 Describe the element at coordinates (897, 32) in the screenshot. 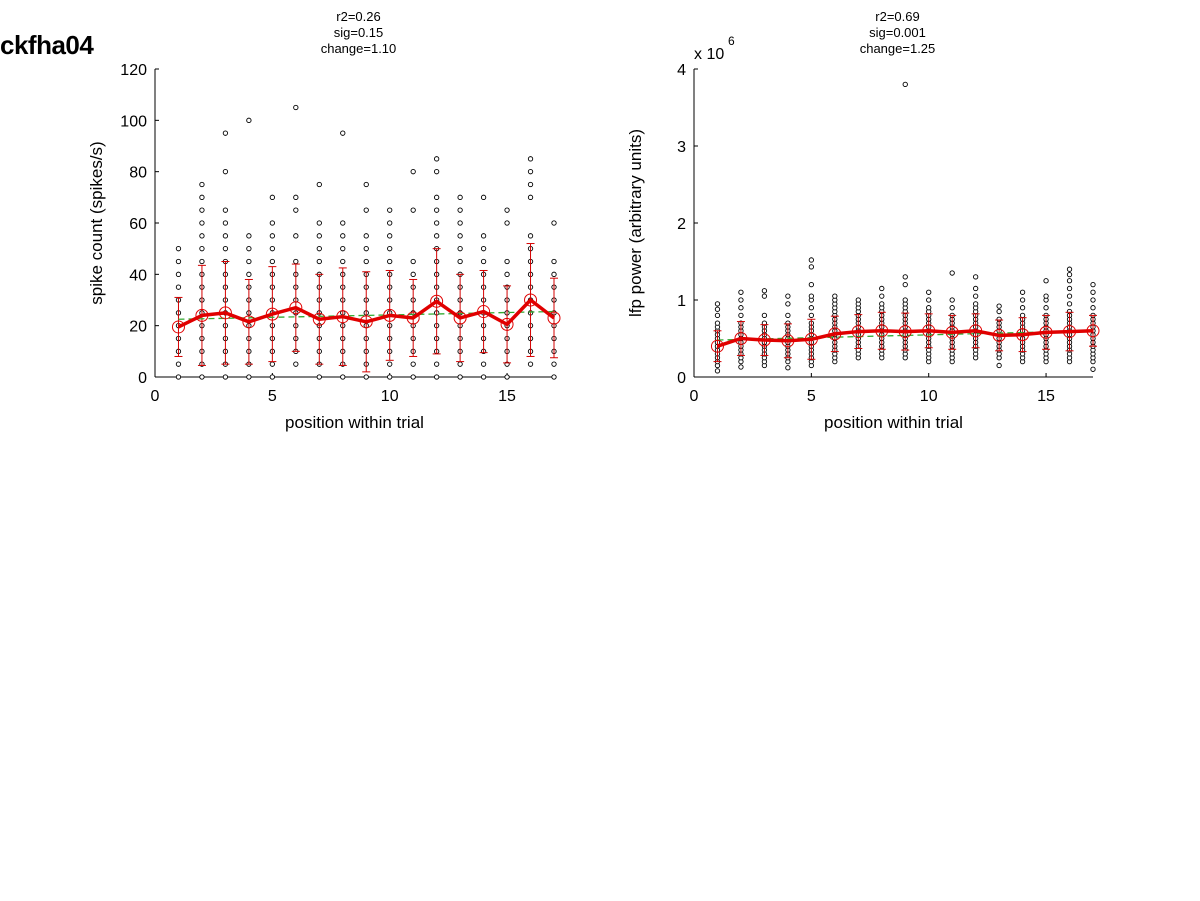

I see `panel-title-line: sig=0.001` at that location.